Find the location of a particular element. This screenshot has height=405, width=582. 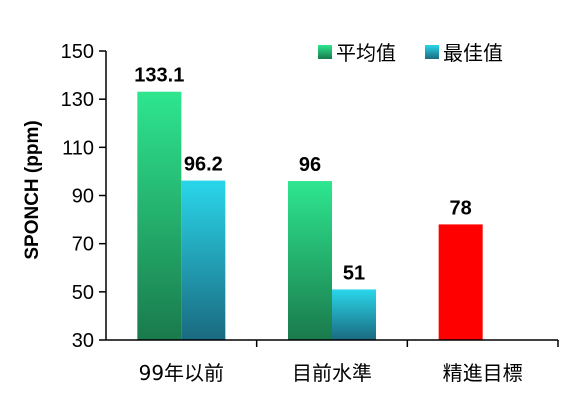

data-label: 133.1 is located at coordinates (159, 76).